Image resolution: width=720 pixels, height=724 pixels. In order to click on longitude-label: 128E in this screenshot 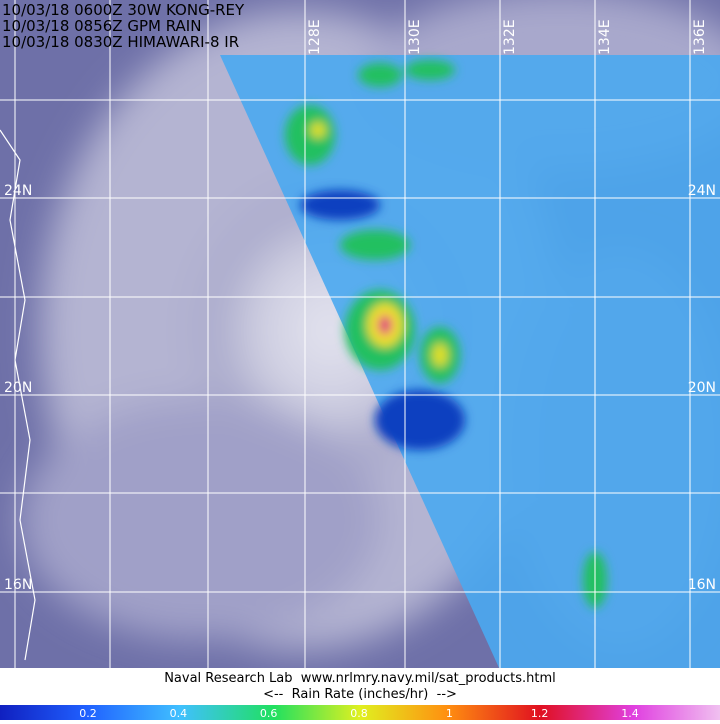, I will do `click(315, 37)`.